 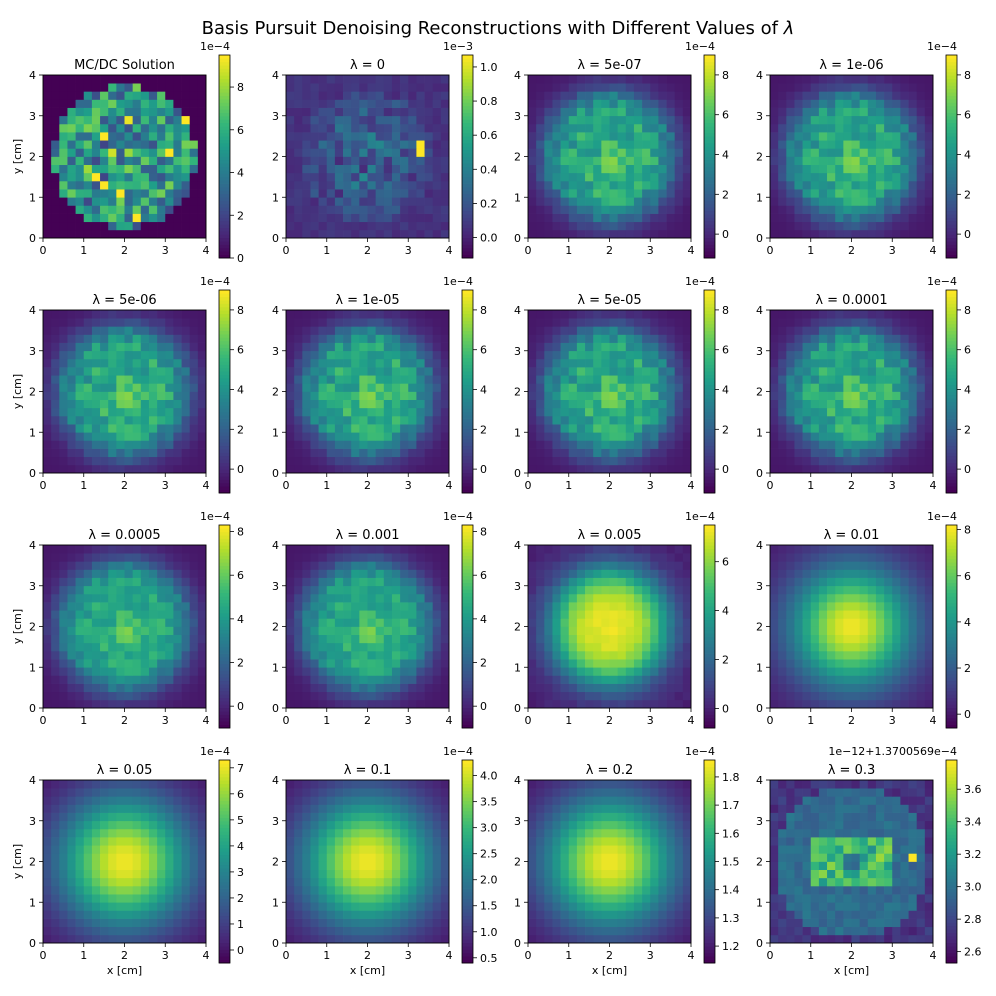 I want to click on panel-title: λ = 5e-05, so click(x=609, y=300).